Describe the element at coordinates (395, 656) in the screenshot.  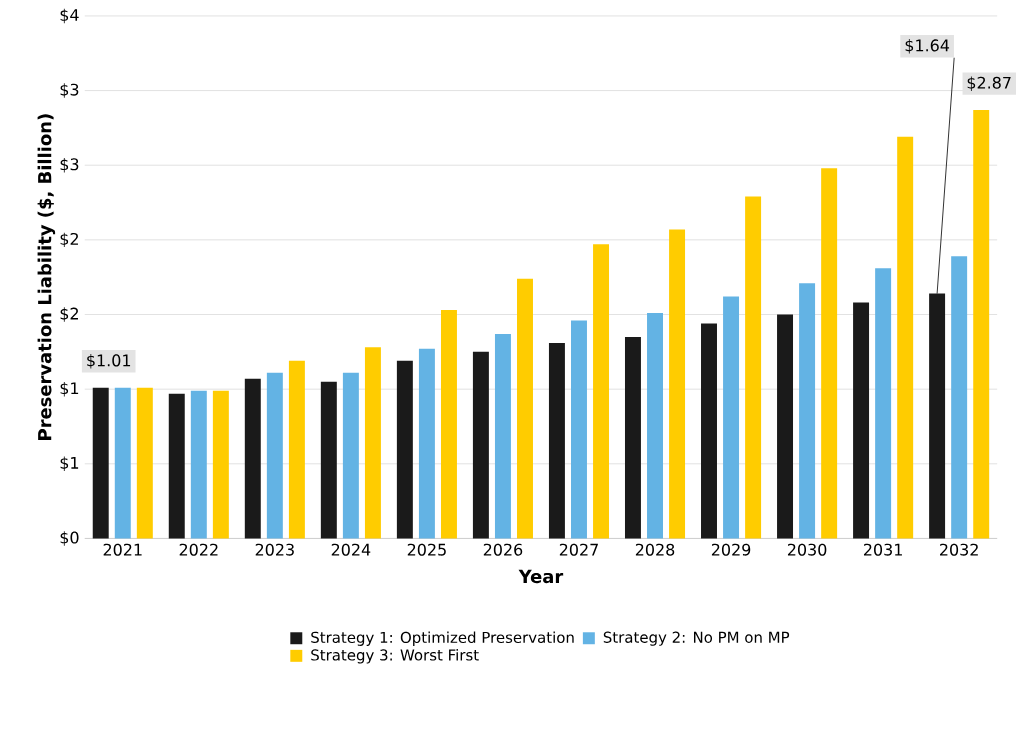
I see `legend-label: Strategy 3: Worst First` at that location.